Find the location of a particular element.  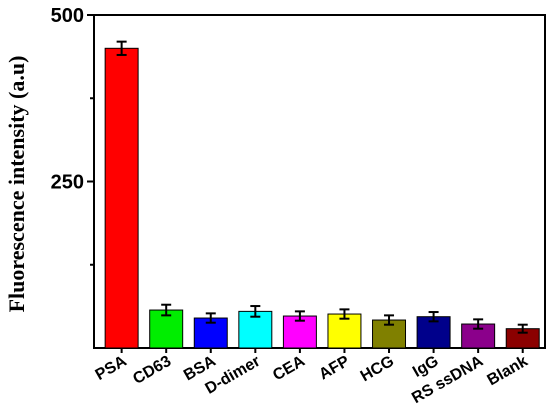

x-tick-label-psa: PSA is located at coordinates (111, 368).